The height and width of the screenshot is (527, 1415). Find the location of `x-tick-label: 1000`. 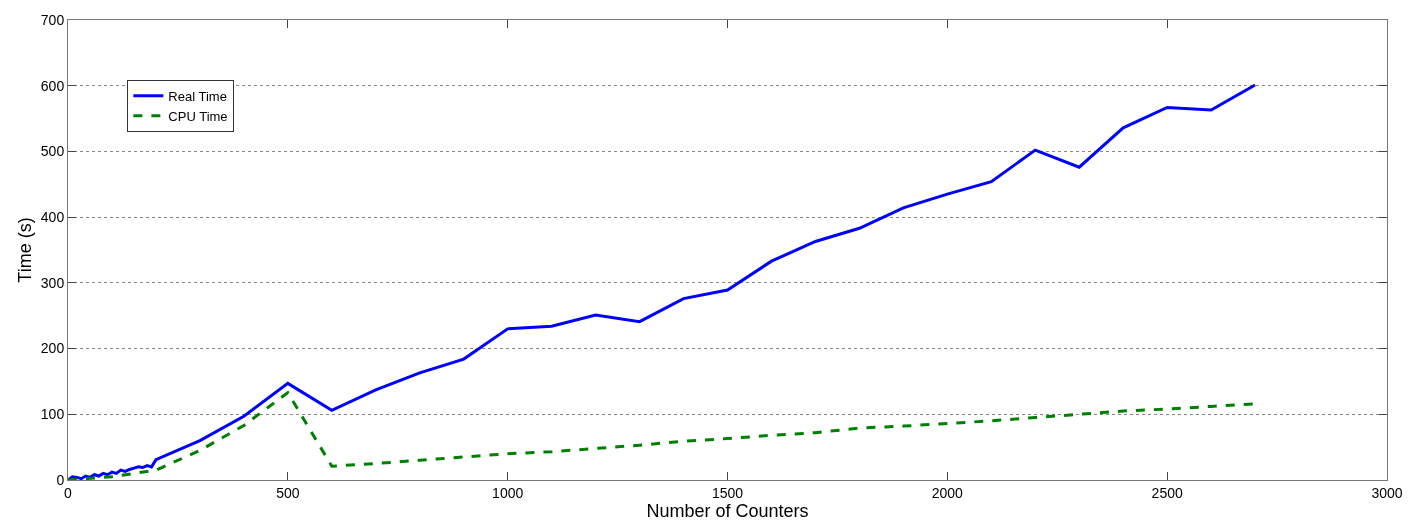

x-tick-label: 1000 is located at coordinates (508, 492).